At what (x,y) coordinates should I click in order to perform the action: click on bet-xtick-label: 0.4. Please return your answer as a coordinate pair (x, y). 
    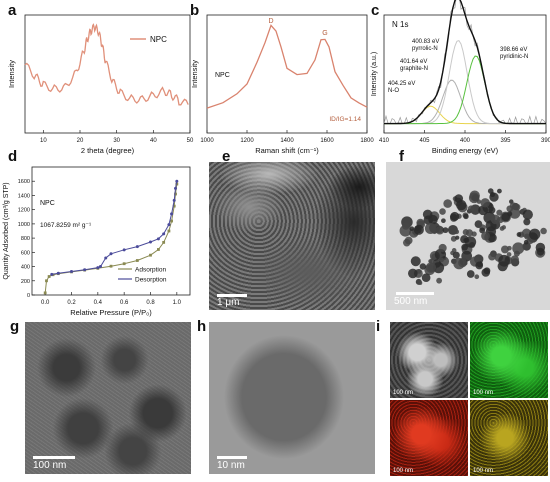
    Looking at the image, I should click on (98, 303).